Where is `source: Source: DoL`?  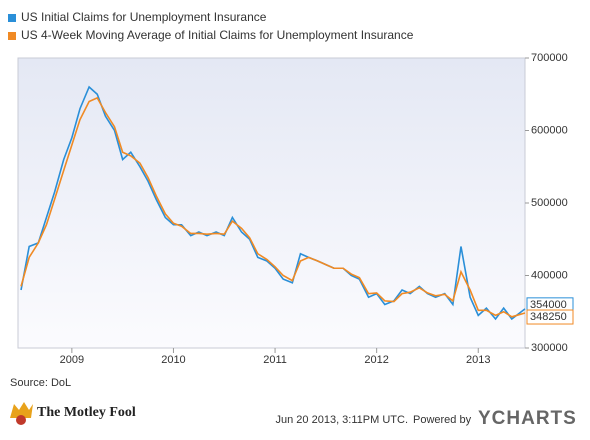 source: Source: DoL is located at coordinates (40, 383).